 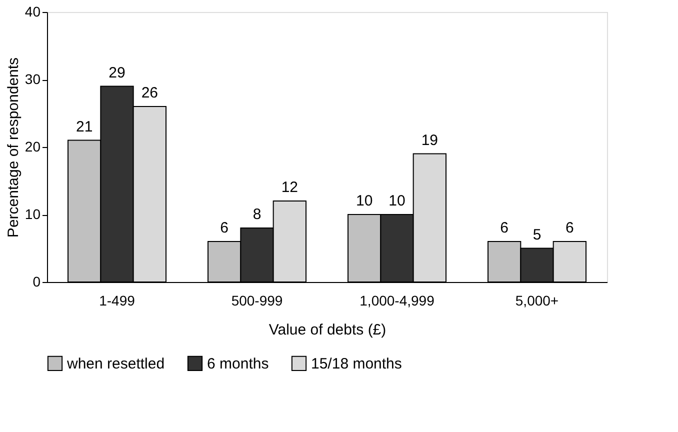 What do you see at coordinates (429, 140) in the screenshot?
I see `data-label: 19` at bounding box center [429, 140].